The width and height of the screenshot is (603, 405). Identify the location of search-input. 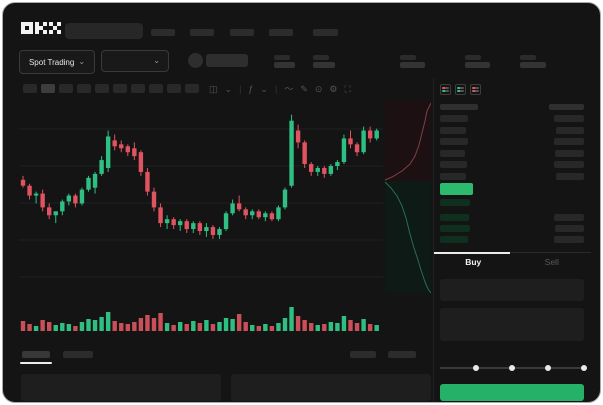
(104, 31).